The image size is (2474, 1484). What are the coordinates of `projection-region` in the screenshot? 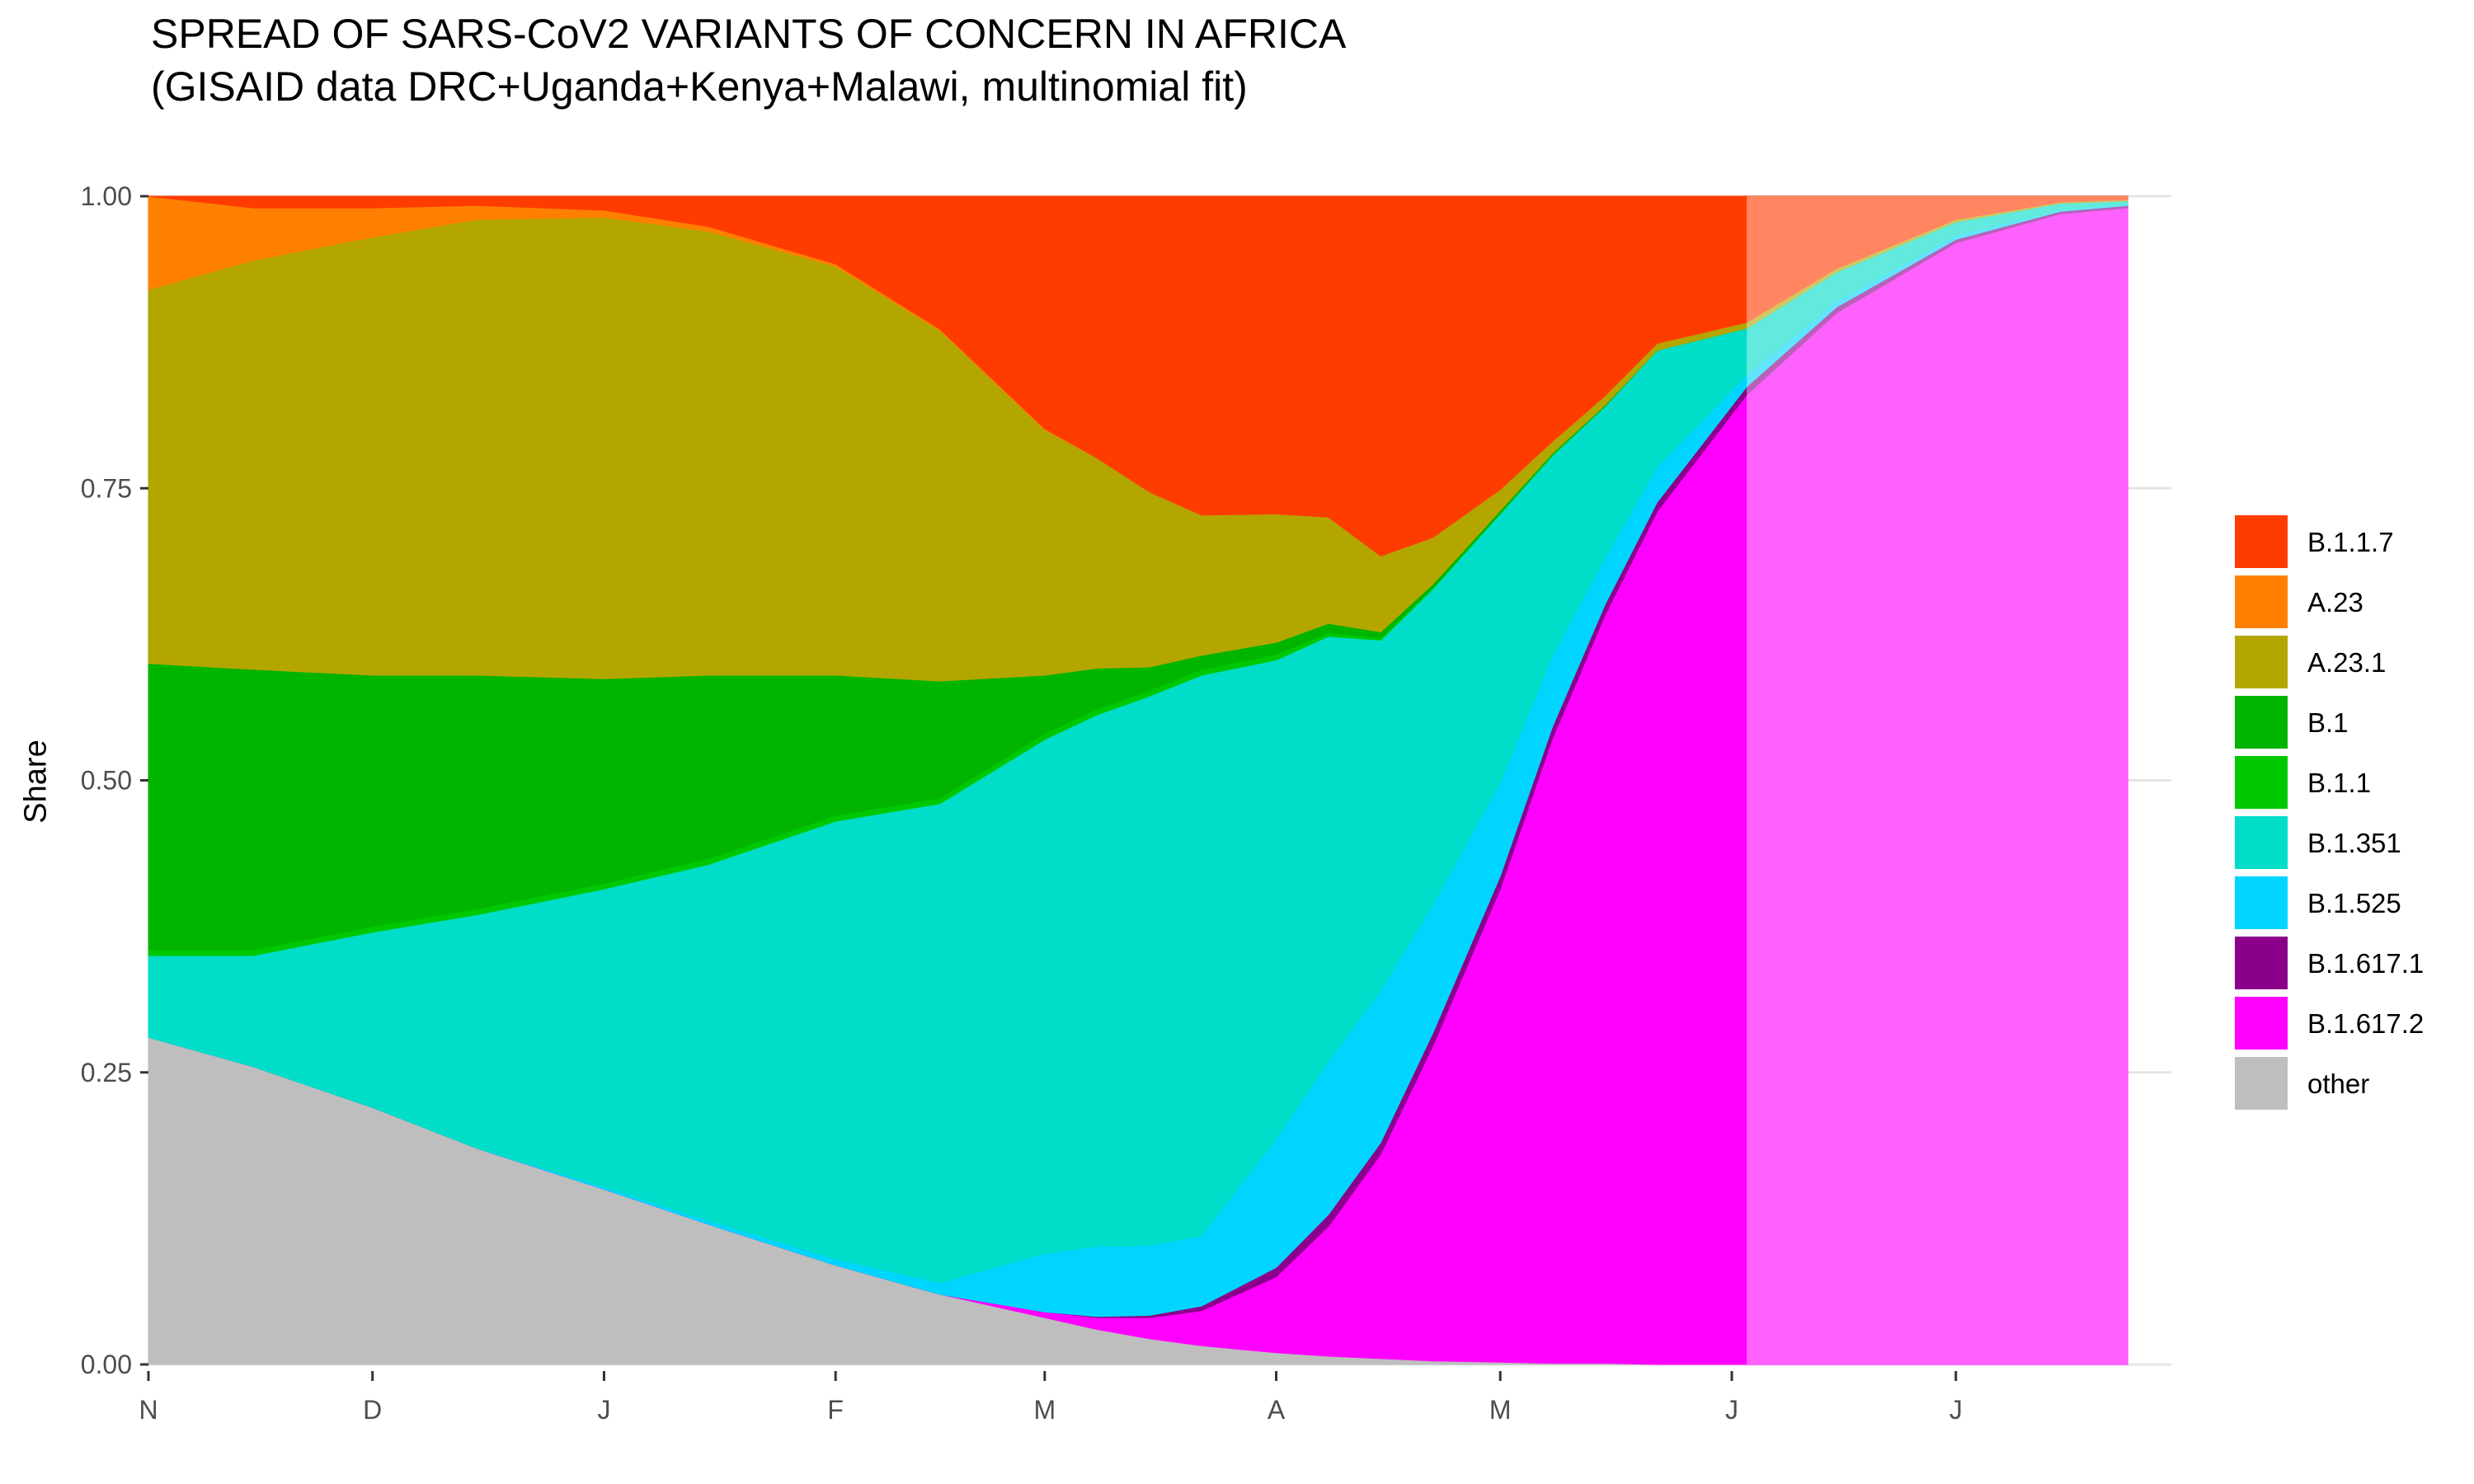 It's located at (1937, 780).